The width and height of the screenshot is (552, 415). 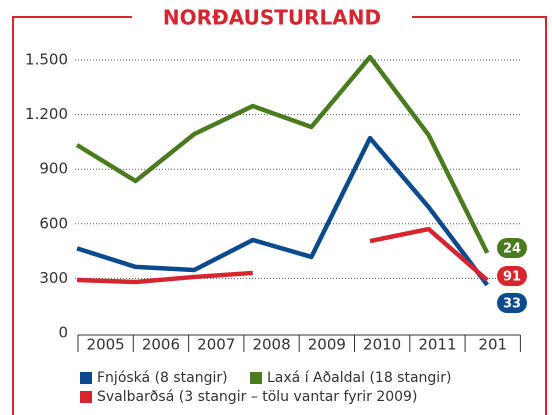 I want to click on title-background, so click(x=272, y=18).